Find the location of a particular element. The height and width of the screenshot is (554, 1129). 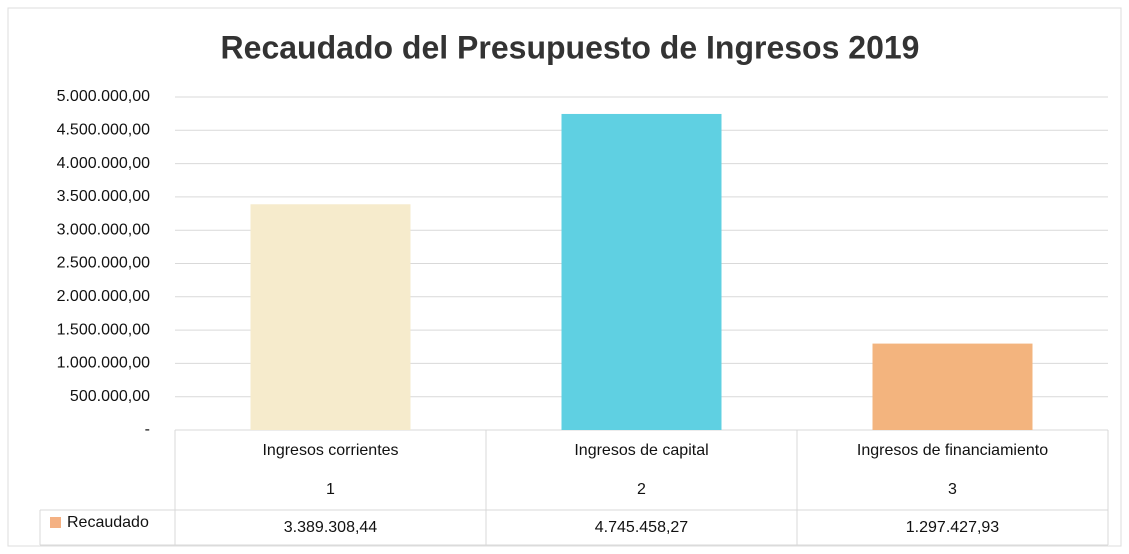

legend-label: Recaudado is located at coordinates (108, 522).